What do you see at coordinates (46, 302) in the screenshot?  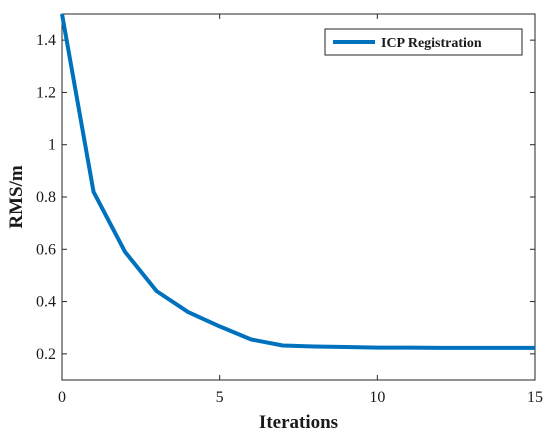 I see `y-tick-label: 0.4` at bounding box center [46, 302].